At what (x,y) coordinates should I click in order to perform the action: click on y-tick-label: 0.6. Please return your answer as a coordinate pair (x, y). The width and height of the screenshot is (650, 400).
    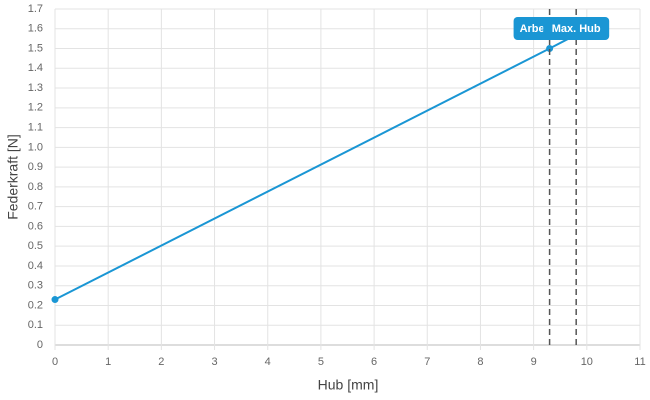
    Looking at the image, I should click on (35, 226).